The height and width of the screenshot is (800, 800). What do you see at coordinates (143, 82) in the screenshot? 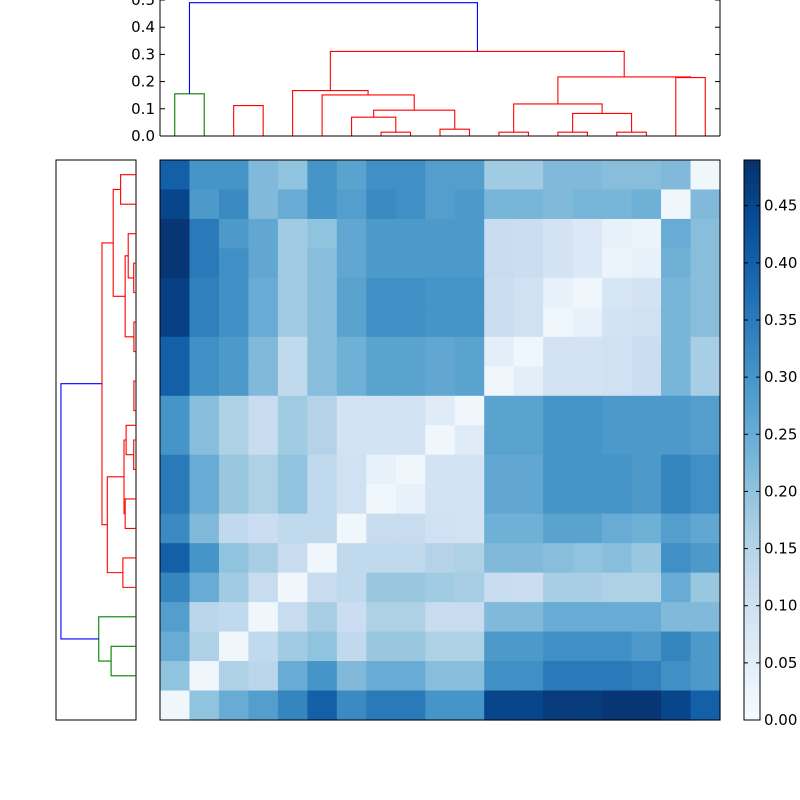
I see `y-tick-label: 0.2` at bounding box center [143, 82].